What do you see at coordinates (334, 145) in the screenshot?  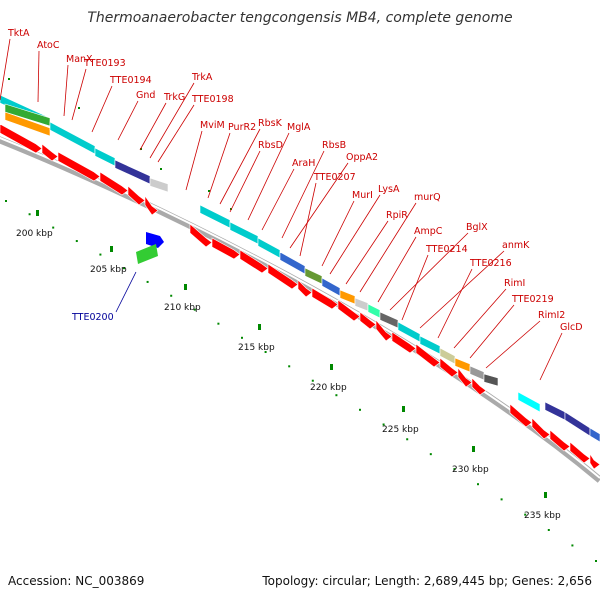 I see `gene-label: RbsB` at bounding box center [334, 145].